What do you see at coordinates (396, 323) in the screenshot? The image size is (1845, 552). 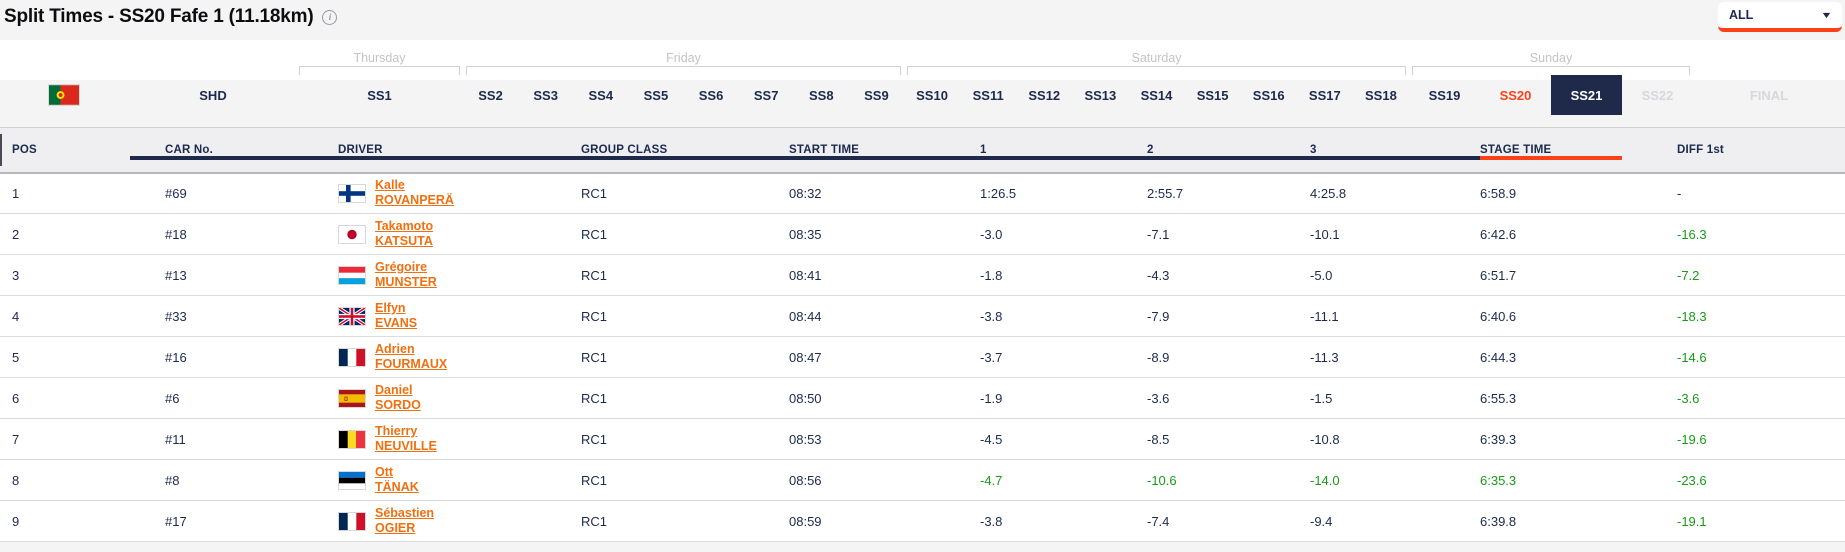 I see `driver-last-name-link: EVANS` at bounding box center [396, 323].